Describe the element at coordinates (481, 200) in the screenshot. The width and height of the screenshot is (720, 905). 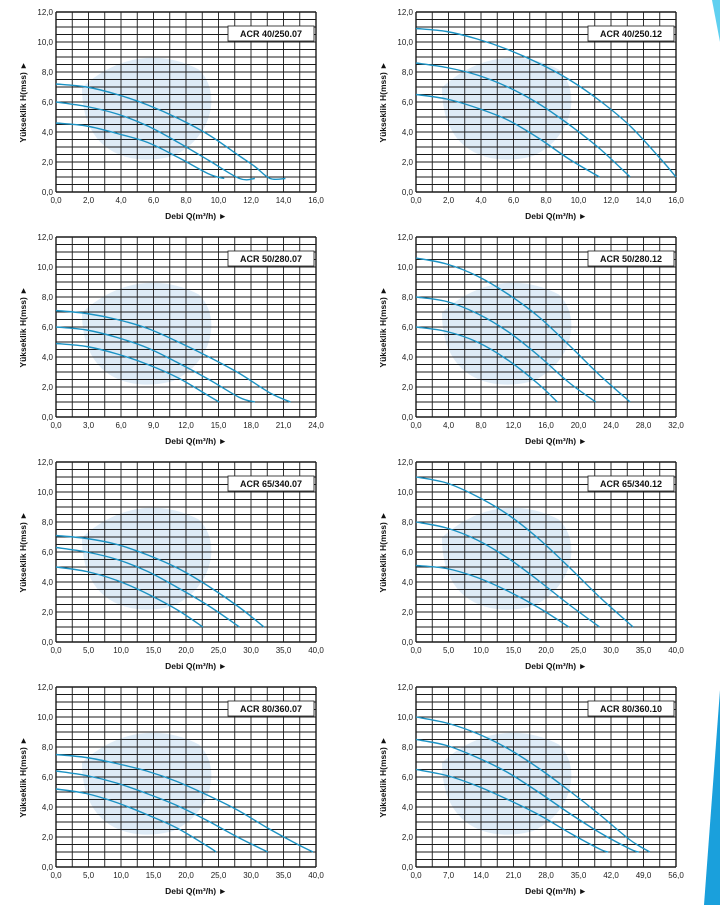
I see `x-tick-label: 4,0` at that location.